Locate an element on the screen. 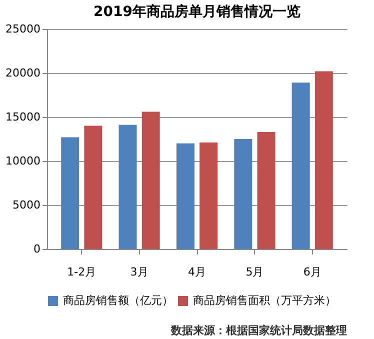 Image resolution: width=374 pixels, height=339 pixels. legend-label: 商品房销售额（亿元） is located at coordinates (118, 300).